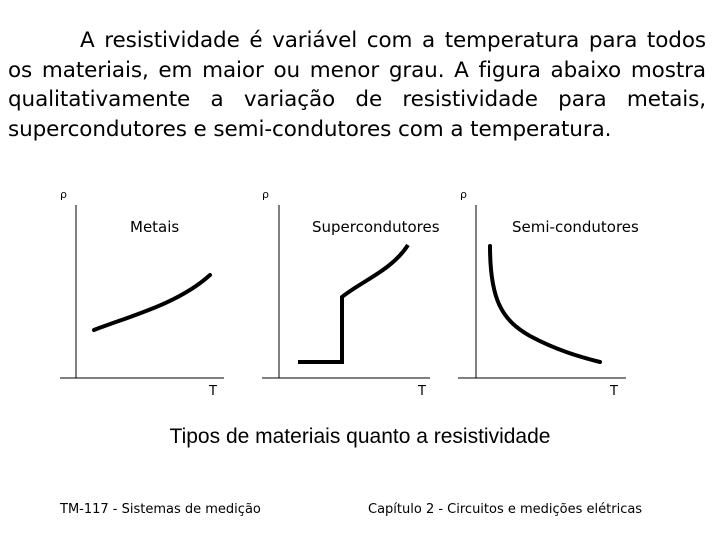  I want to click on panel-title: Metais, so click(154, 227).